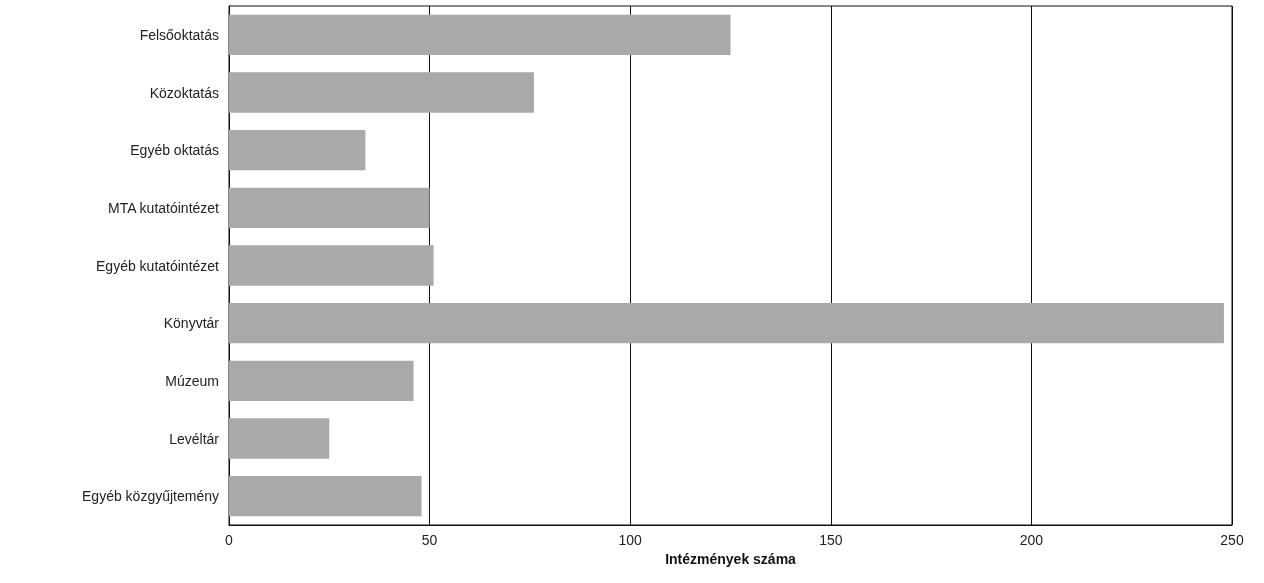 Image resolution: width=1264 pixels, height=583 pixels. What do you see at coordinates (174, 150) in the screenshot?
I see `y-tick-label: Egyéb oktatás` at bounding box center [174, 150].